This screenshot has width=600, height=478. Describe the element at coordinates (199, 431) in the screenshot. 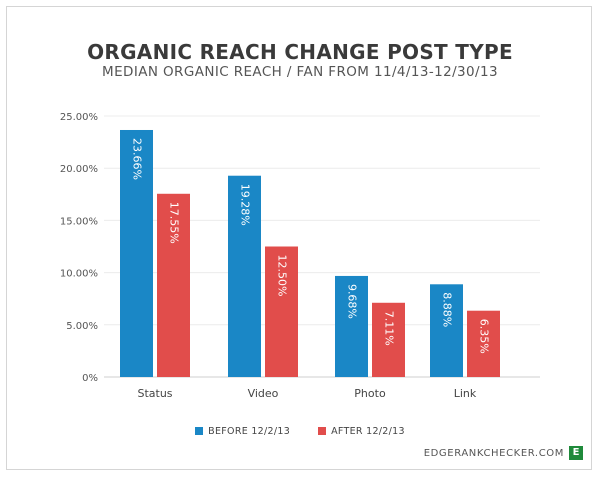

I see `legend-swatch-before` at that location.